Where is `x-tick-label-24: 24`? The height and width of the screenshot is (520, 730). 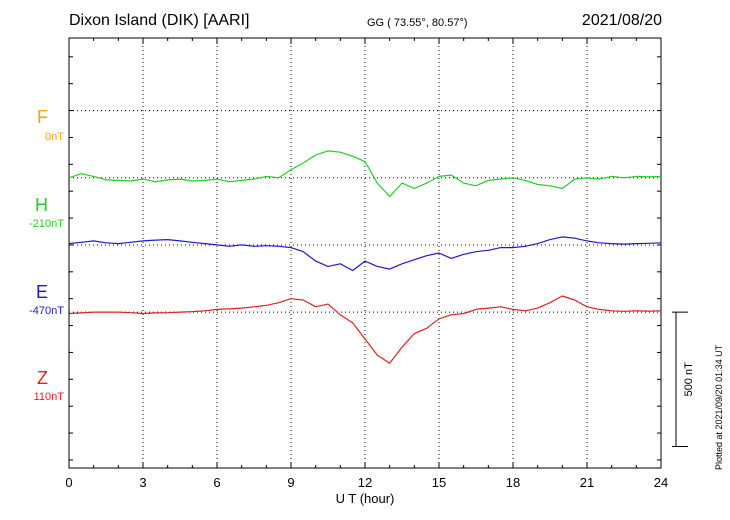 x-tick-label-24: 24 is located at coordinates (661, 482).